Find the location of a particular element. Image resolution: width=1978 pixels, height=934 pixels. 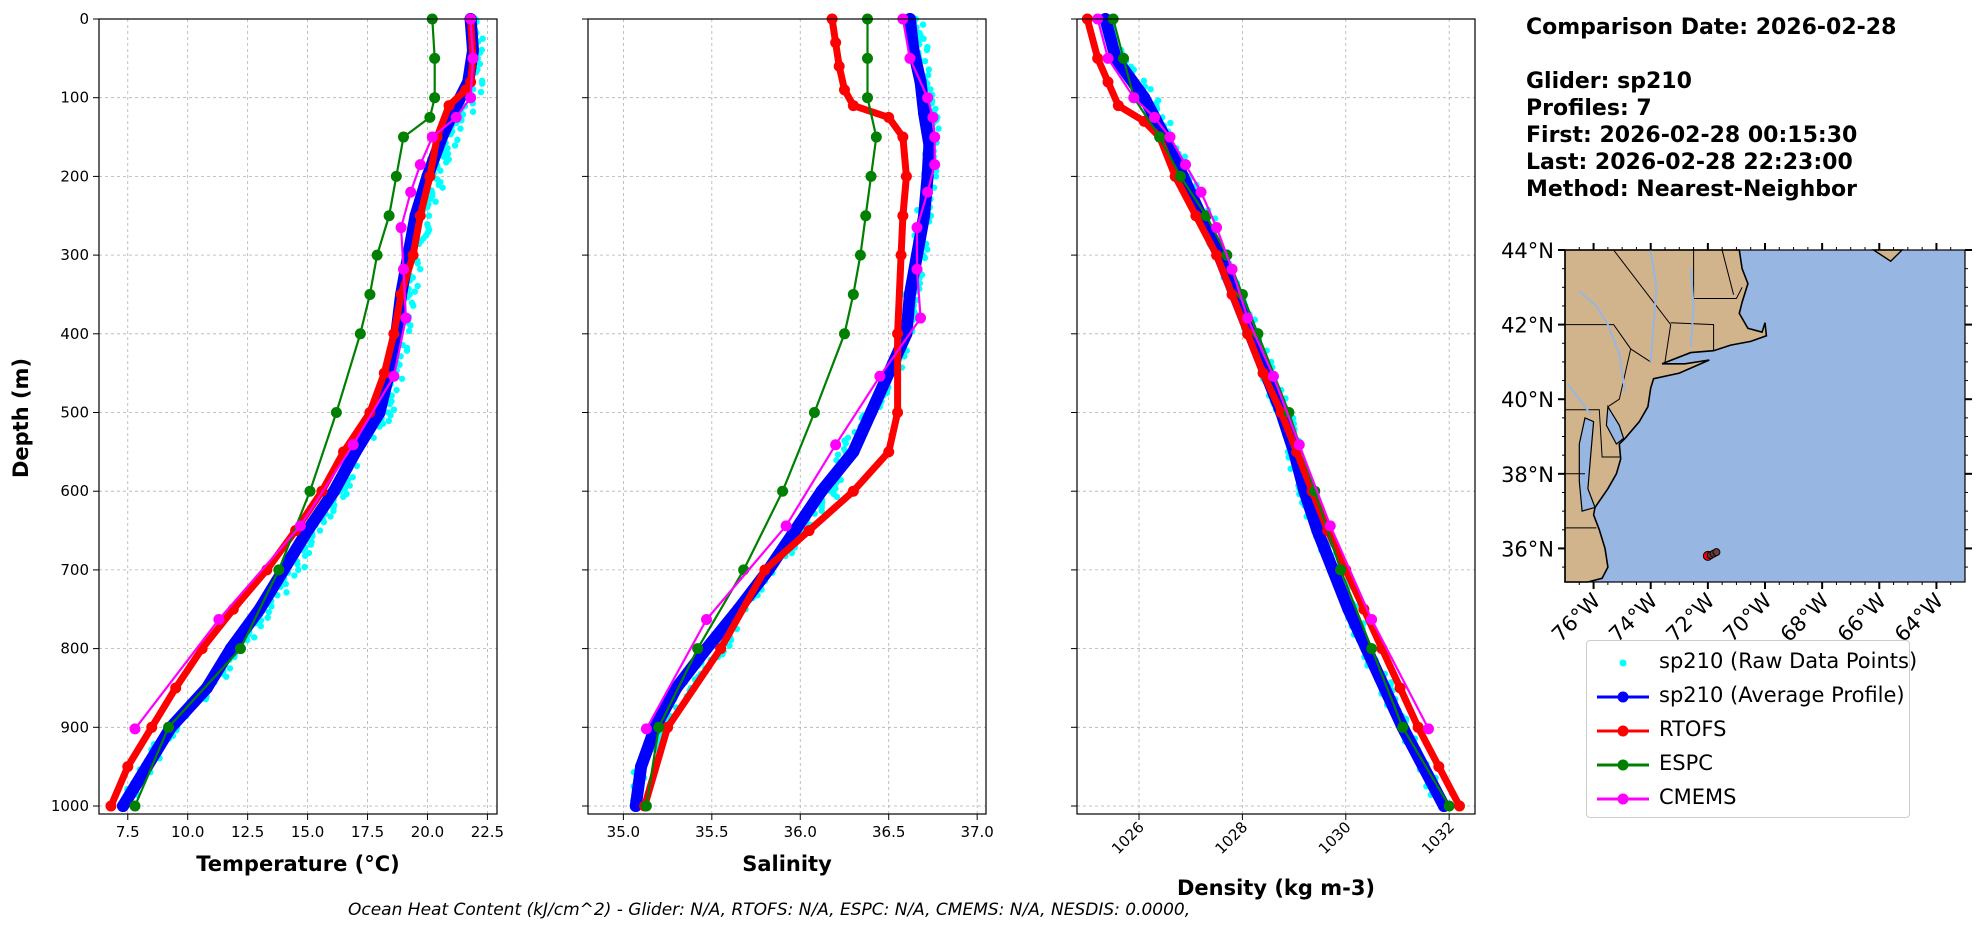

y-tick-label-6: 600 is located at coordinates (74, 491).